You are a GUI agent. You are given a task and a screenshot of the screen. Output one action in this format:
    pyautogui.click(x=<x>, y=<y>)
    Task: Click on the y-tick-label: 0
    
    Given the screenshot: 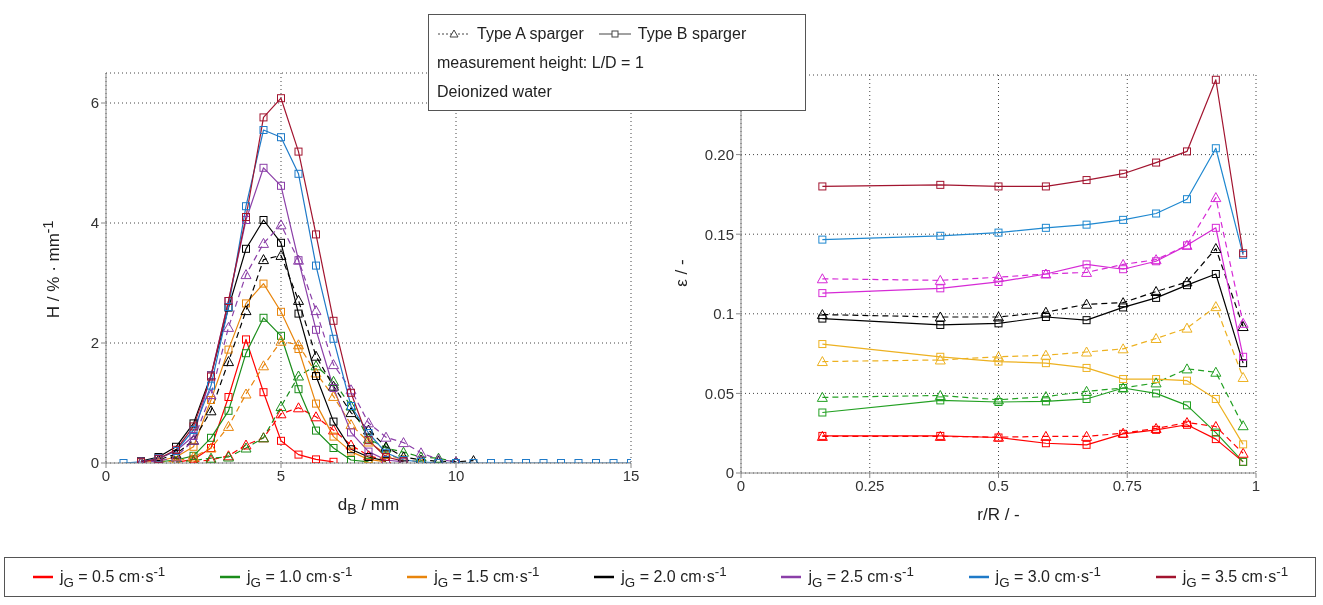 What is the action you would take?
    pyautogui.click(x=94, y=463)
    